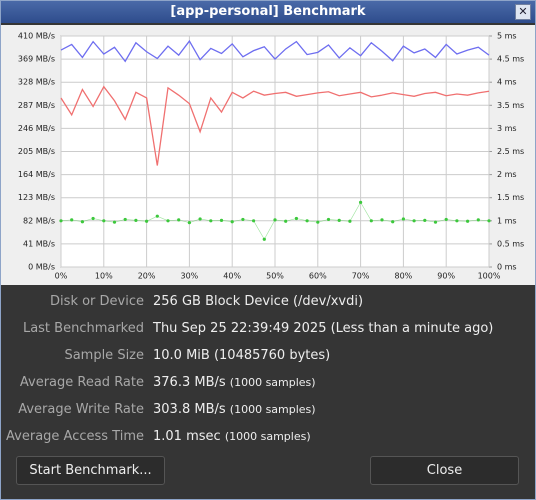 The width and height of the screenshot is (536, 500). What do you see at coordinates (189, 382) in the screenshot?
I see `info-value: 376.3 MB/s` at bounding box center [189, 382].